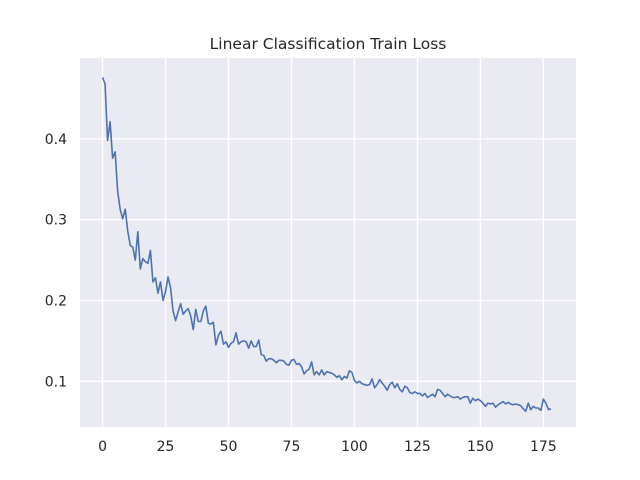  What do you see at coordinates (56, 382) in the screenshot?
I see `y-tick-label: 0.1` at bounding box center [56, 382].